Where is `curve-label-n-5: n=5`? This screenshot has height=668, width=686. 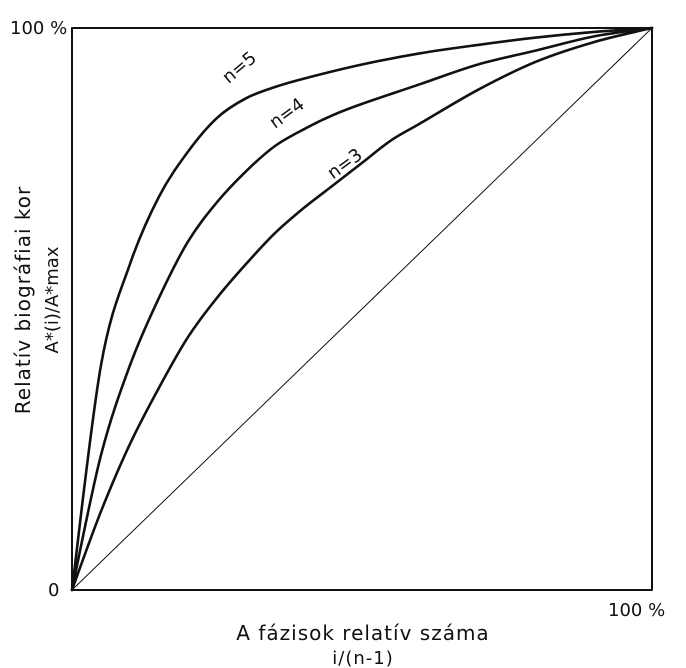
curve-label-n-5: n=5 is located at coordinates (239, 68).